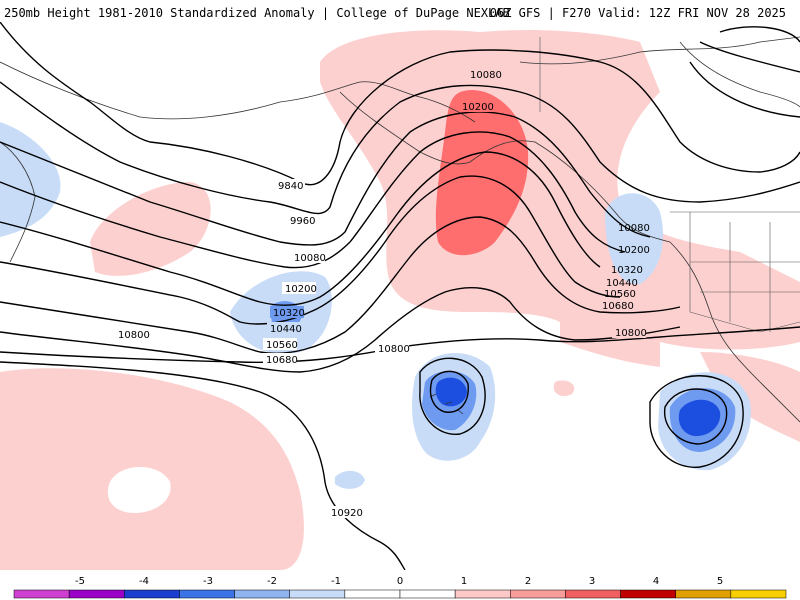 This screenshot has width=800, height=600. What do you see at coordinates (336, 581) in the screenshot?
I see `legend-tick-label: -1` at bounding box center [336, 581].